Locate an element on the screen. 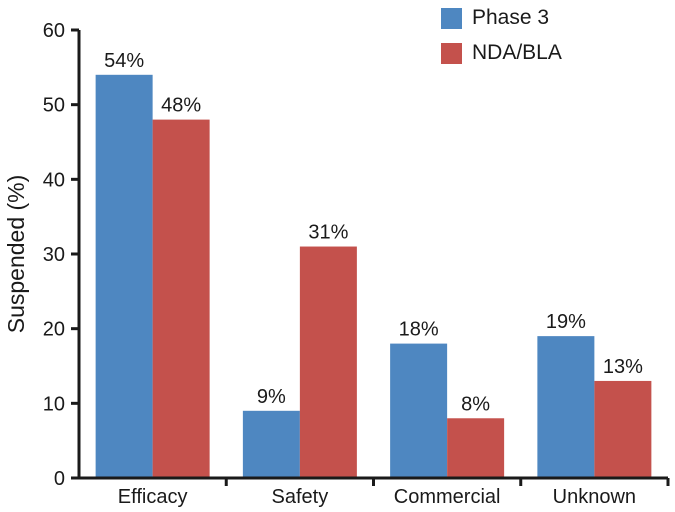 The height and width of the screenshot is (512, 675). bar-ndabla-unknown is located at coordinates (623, 429).